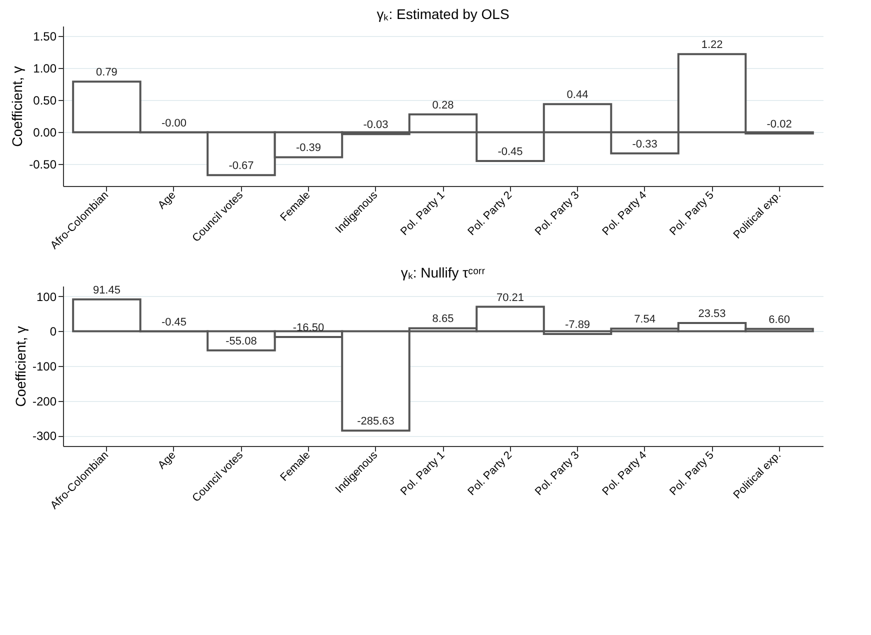  What do you see at coordinates (241, 166) in the screenshot?
I see `data-label: -0.67` at bounding box center [241, 166].